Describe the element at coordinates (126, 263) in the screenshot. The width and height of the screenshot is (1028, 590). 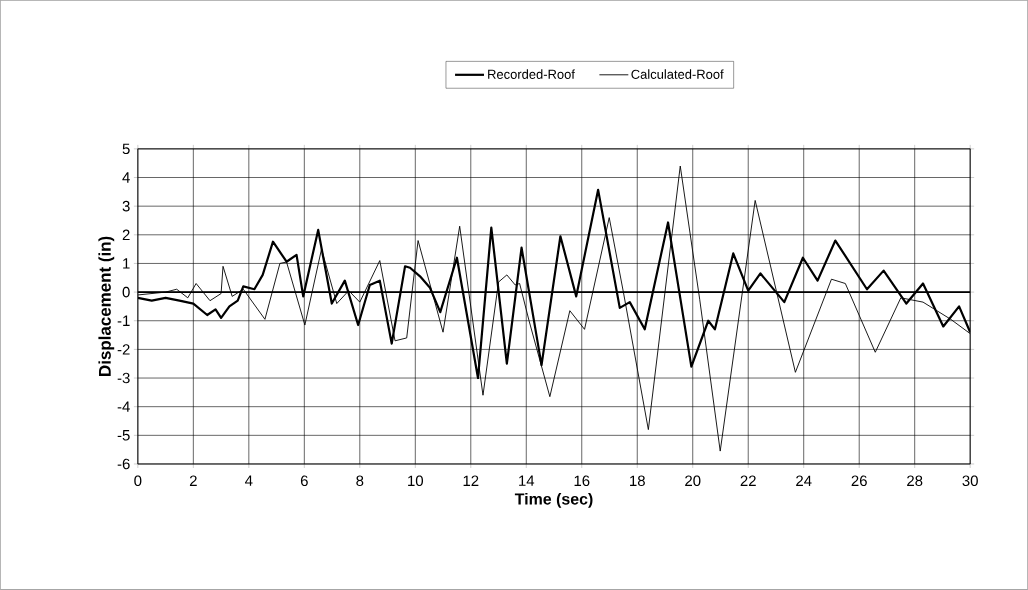
I see `y-tick-label: 1` at that location.